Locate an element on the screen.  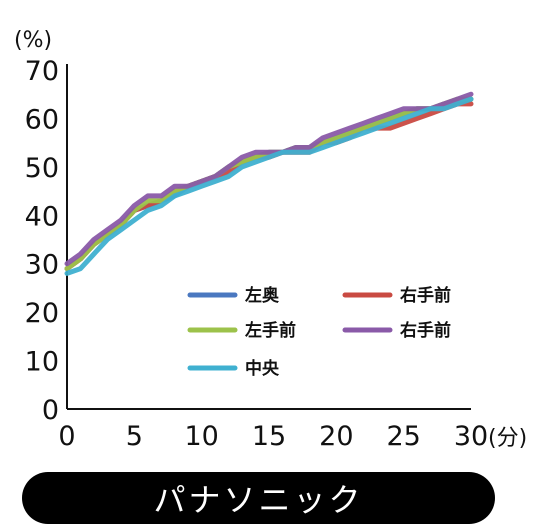
brand-banner: パナソニック is located at coordinates (258, 498).